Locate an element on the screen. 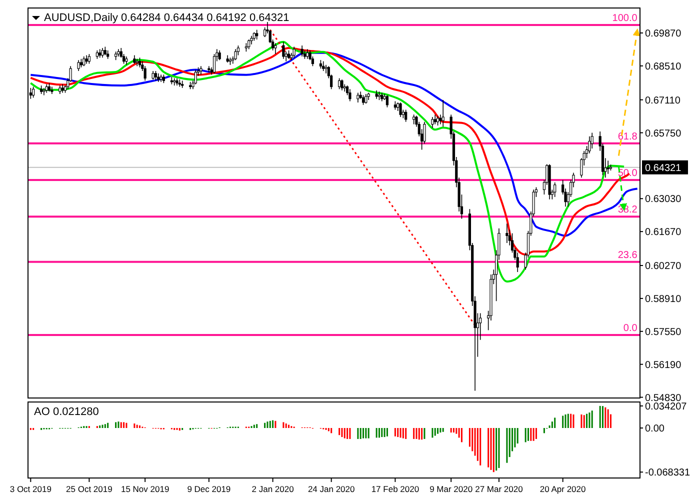  y-tick-label: 0.60270 is located at coordinates (663, 266).